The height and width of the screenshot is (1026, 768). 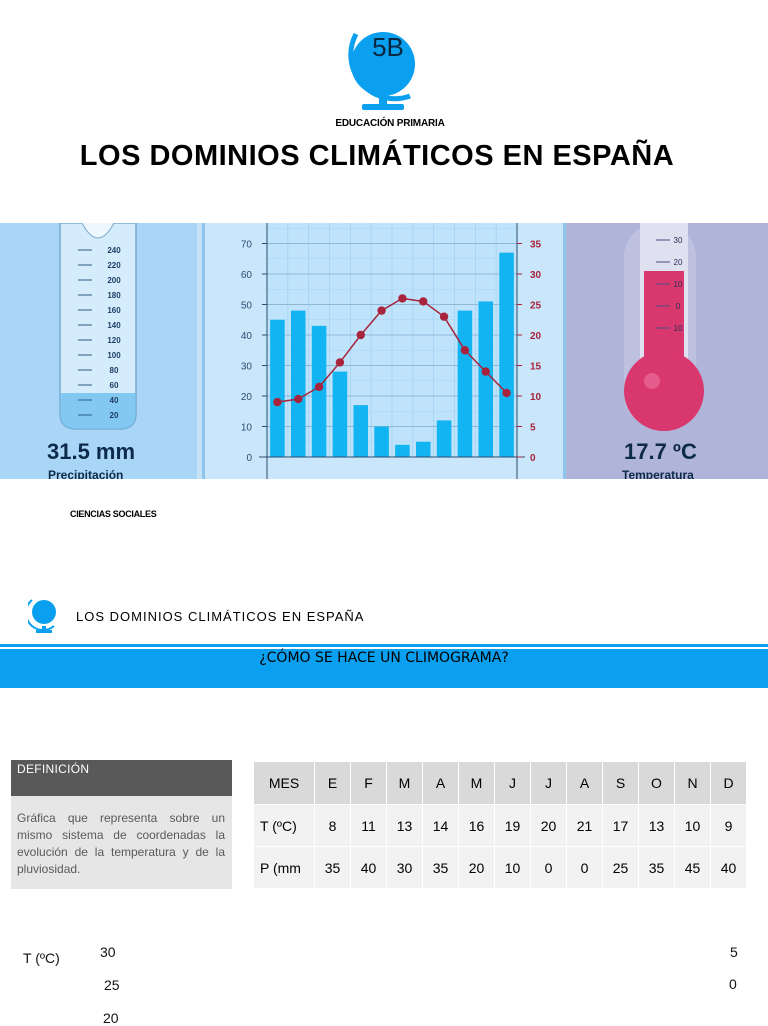 What do you see at coordinates (584, 825) in the screenshot?
I see `temperature-cell: 21` at bounding box center [584, 825].